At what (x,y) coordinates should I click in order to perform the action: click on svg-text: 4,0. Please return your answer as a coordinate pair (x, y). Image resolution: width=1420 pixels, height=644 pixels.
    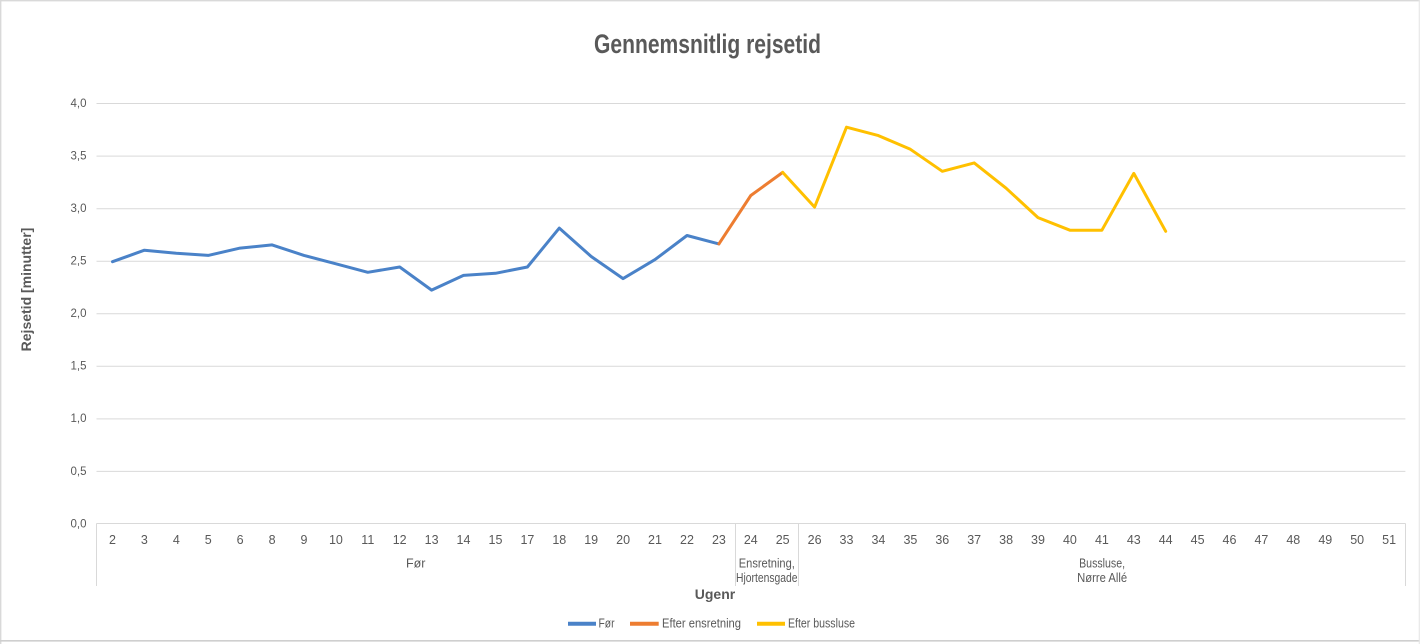
    Looking at the image, I should click on (79, 104).